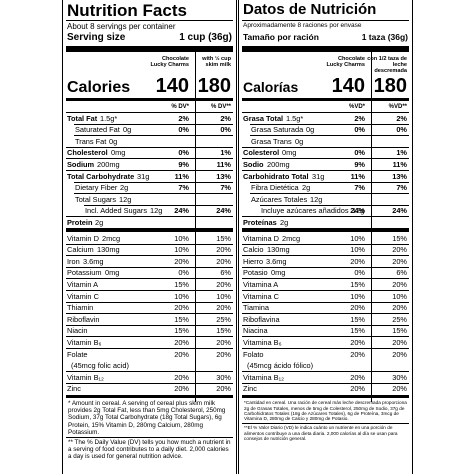  What do you see at coordinates (121, 26) in the screenshot?
I see `servings: About 8 servings per container` at bounding box center [121, 26].